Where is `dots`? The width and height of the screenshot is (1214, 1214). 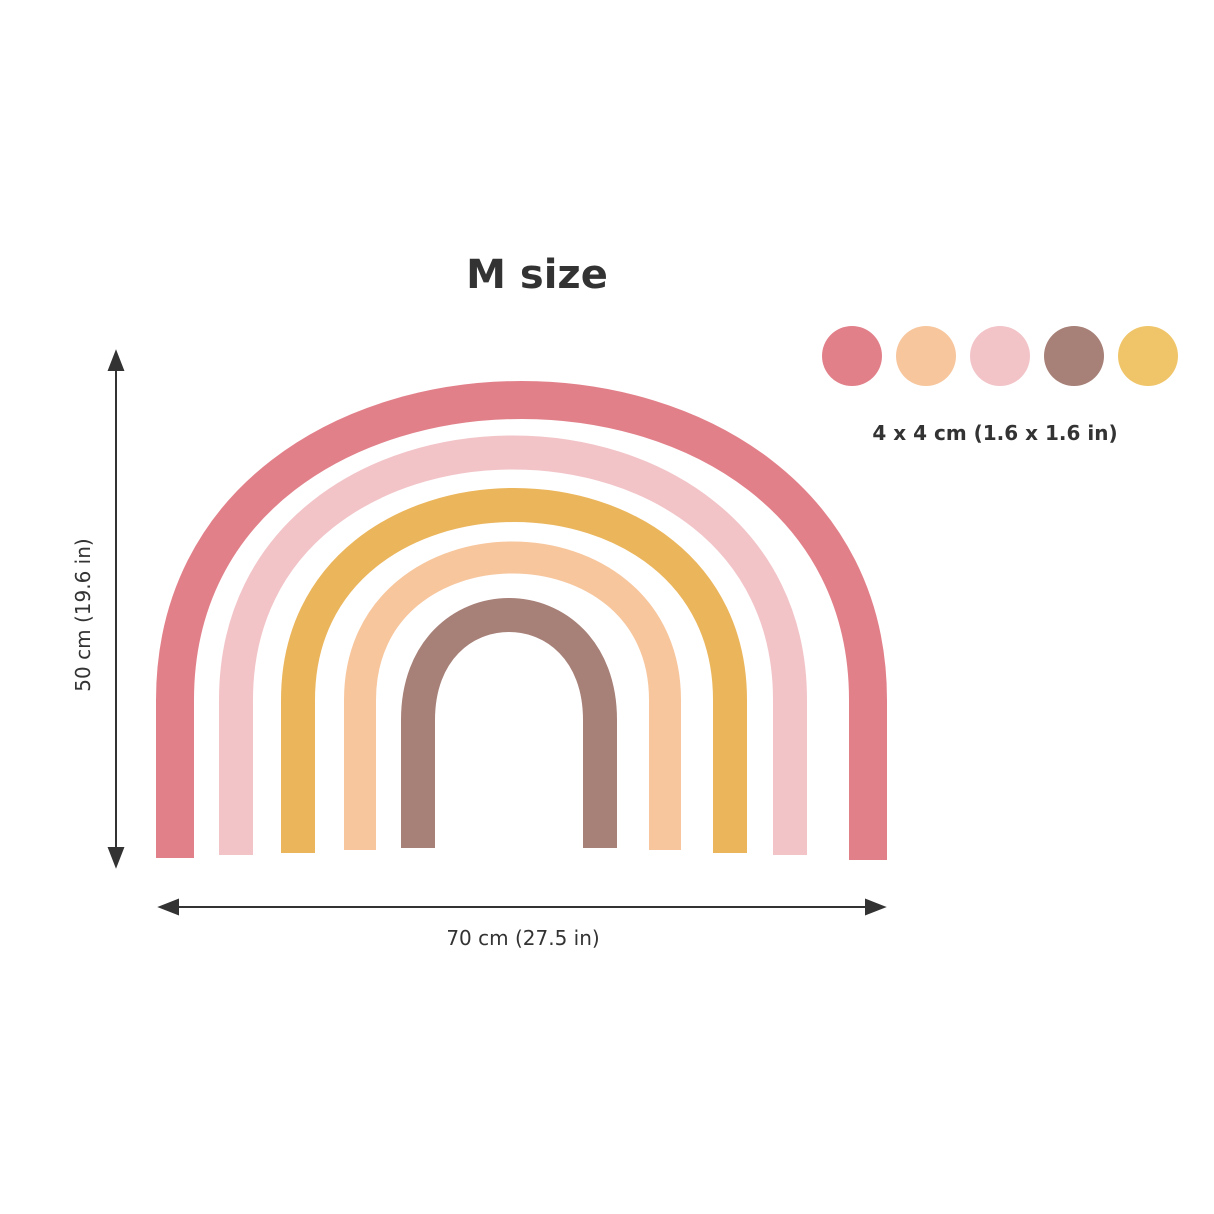 dots is located at coordinates (1000, 356).